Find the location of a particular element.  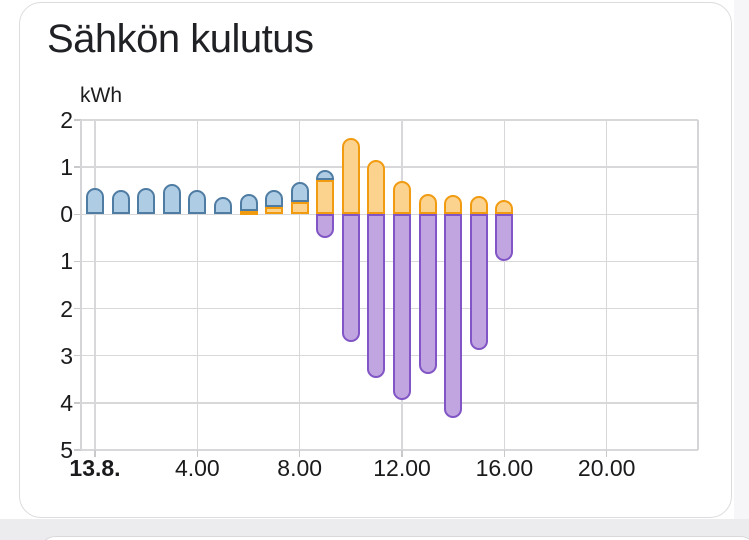

bar-hour-14.00 is located at coordinates (453, 306).